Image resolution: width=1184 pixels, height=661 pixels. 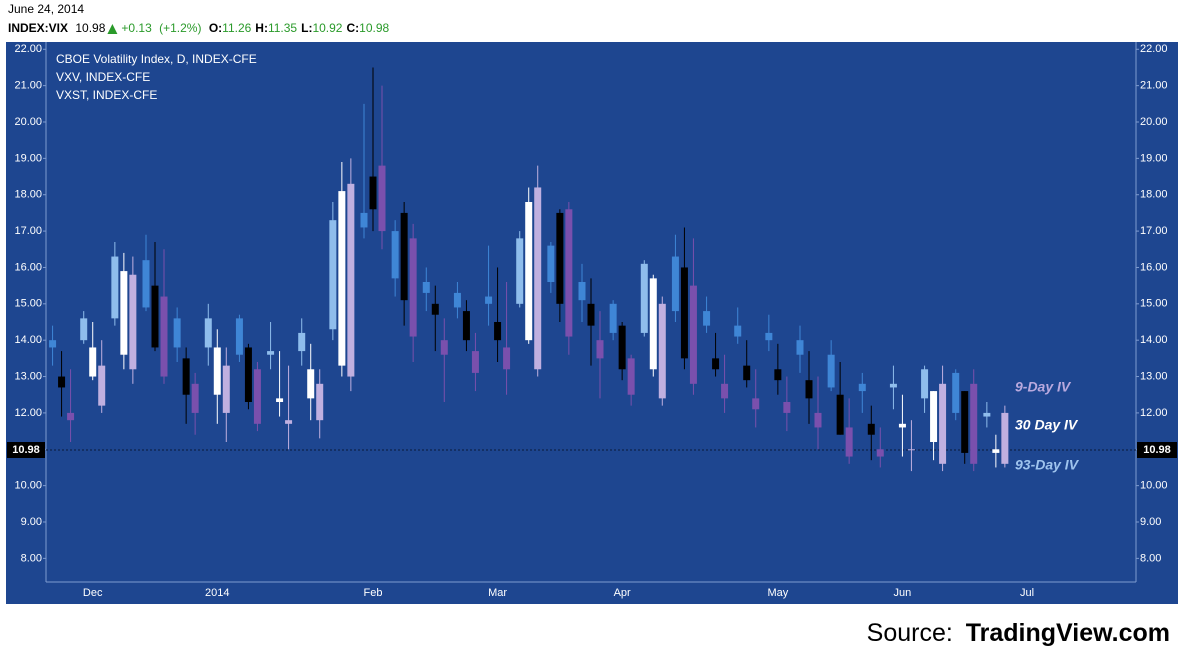 I want to click on y2-tick-label: 13.00, so click(x=1154, y=376).